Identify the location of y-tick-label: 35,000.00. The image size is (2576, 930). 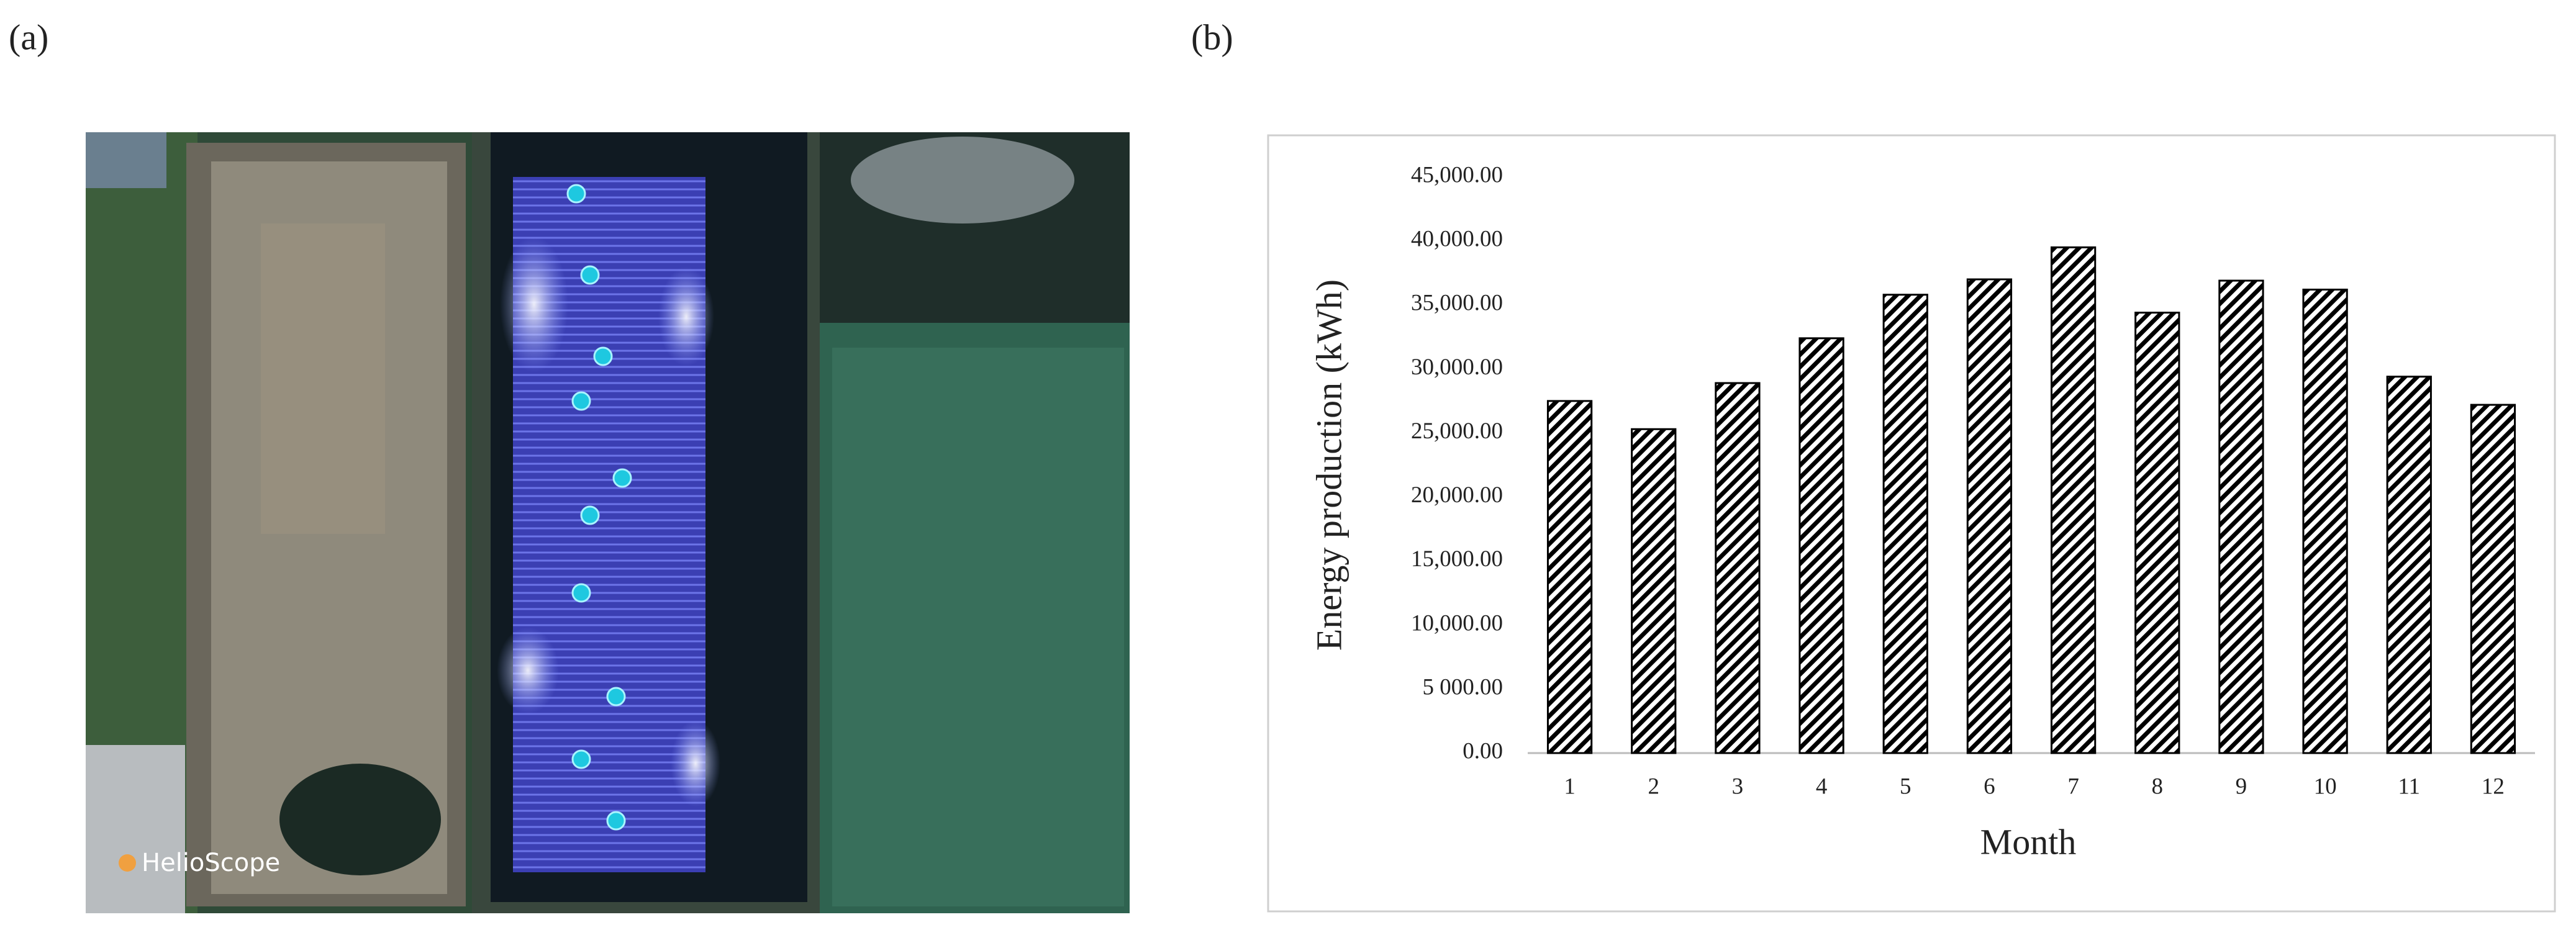
(1457, 303).